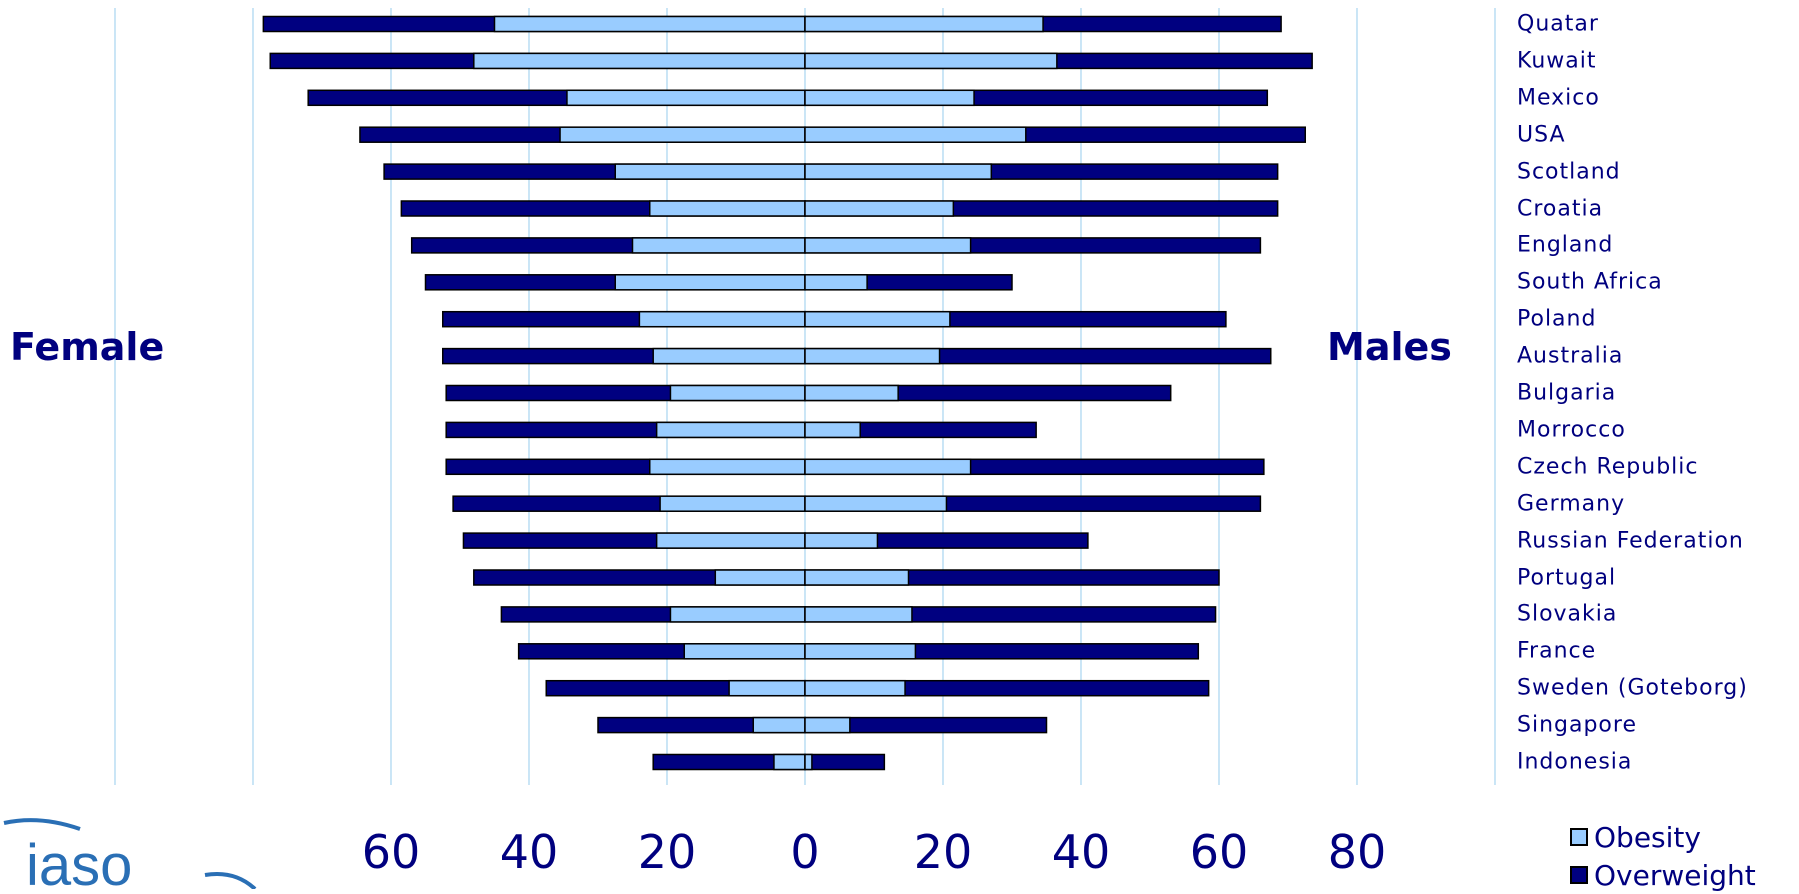  I want to click on category-label: Slovakia, so click(1567, 614).